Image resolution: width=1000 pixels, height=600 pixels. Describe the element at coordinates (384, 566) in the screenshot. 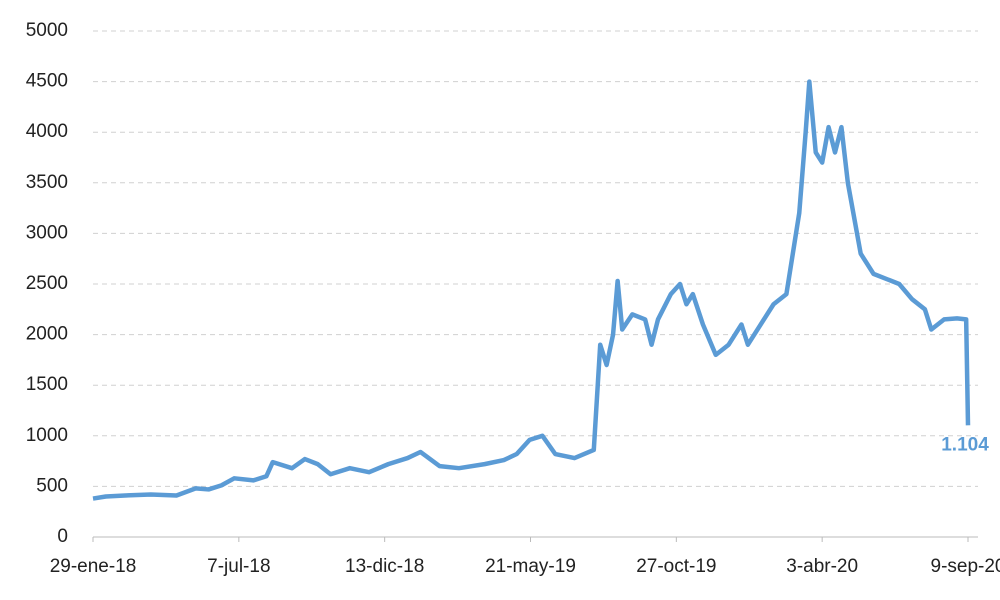

I see `x-tick-label: 13-dic-18` at that location.